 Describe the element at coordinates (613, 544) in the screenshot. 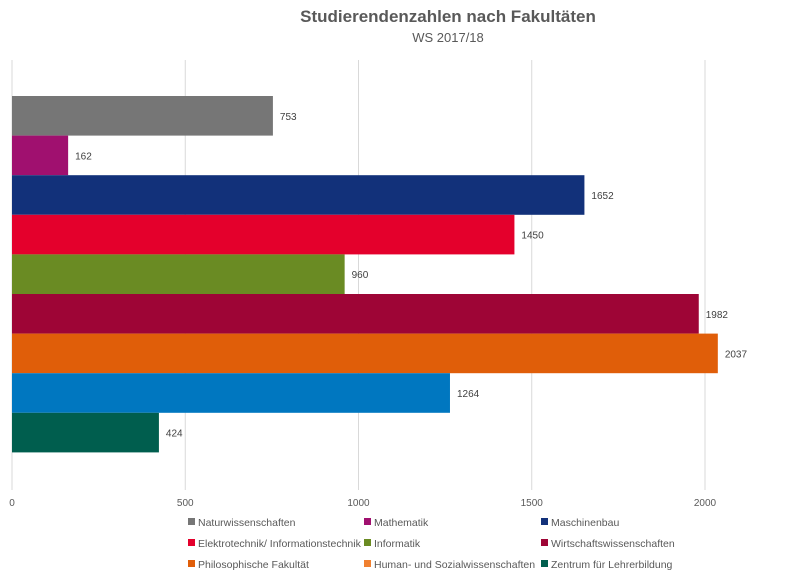

I see `legend-label: Wirtschaftswissenschaften` at that location.